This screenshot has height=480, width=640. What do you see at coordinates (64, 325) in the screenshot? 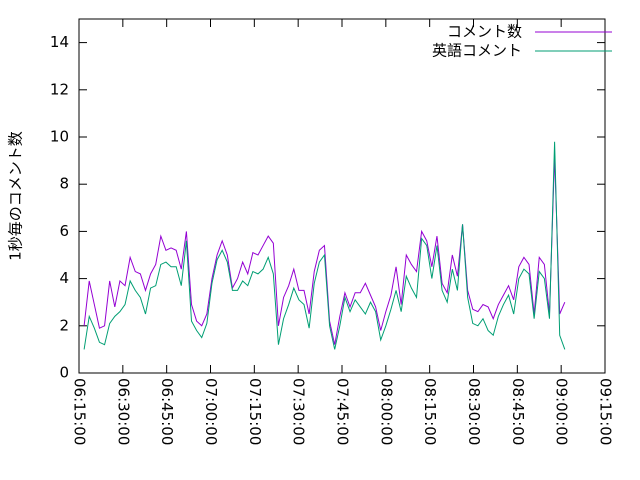
I see `y-tick-label: 2` at bounding box center [64, 325].